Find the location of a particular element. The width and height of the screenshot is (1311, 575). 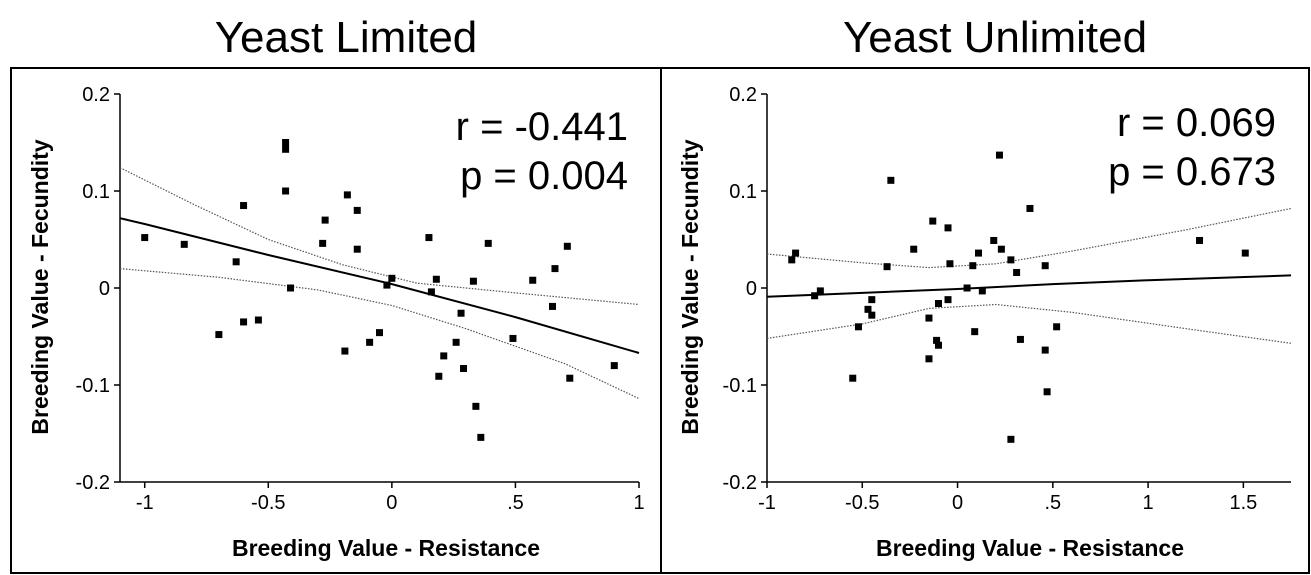

x-tick-label: -1 is located at coordinates (145, 503).